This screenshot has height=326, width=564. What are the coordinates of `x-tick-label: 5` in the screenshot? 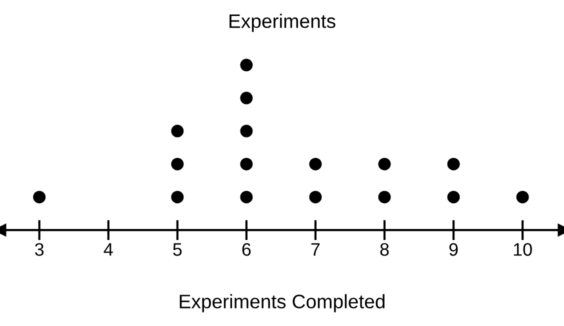 It's located at (177, 249).